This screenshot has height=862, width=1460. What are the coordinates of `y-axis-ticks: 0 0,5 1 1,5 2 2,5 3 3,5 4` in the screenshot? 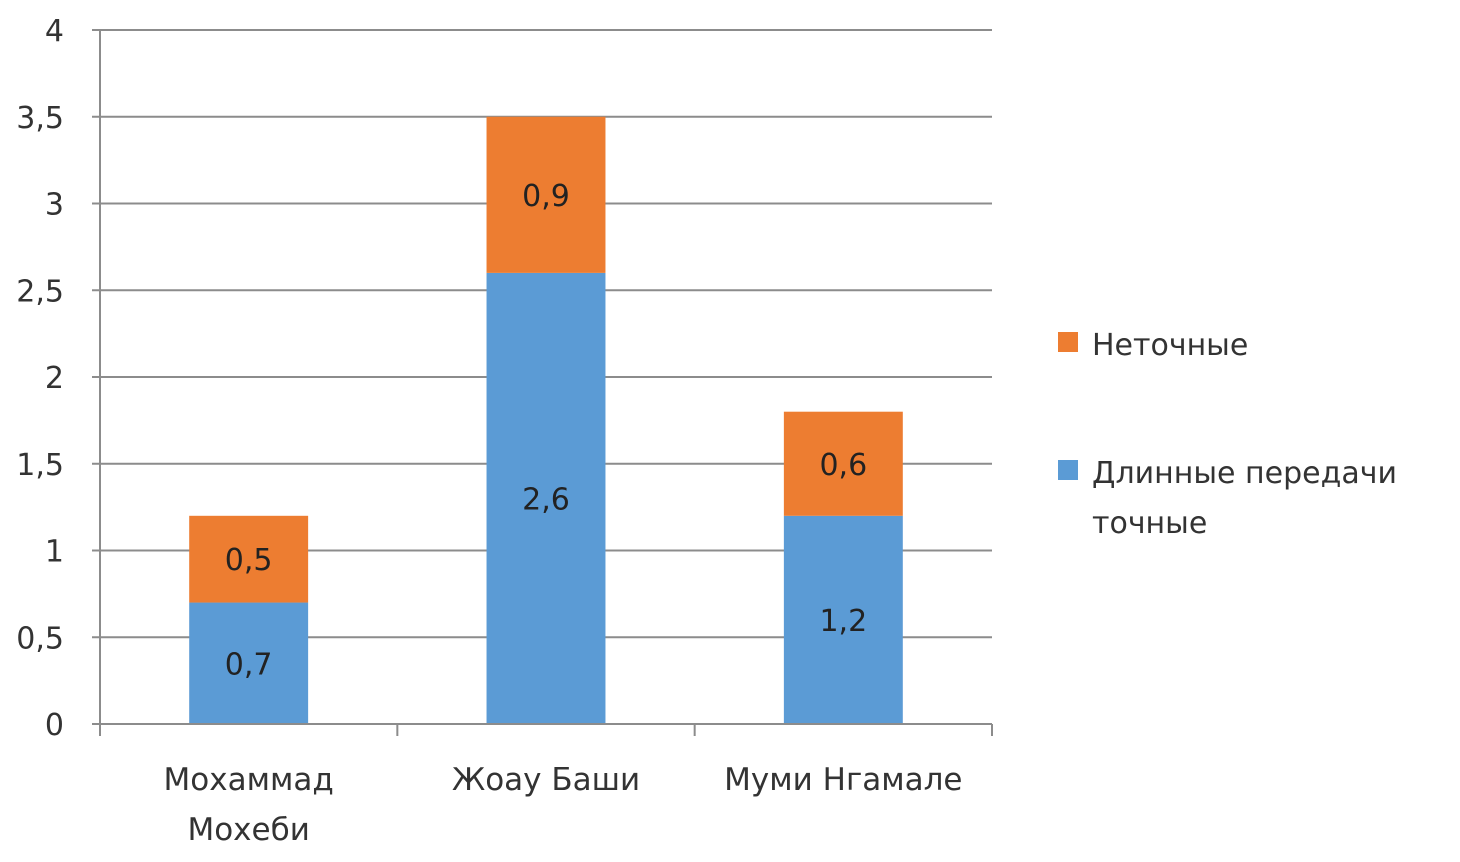 It's located at (40, 378).